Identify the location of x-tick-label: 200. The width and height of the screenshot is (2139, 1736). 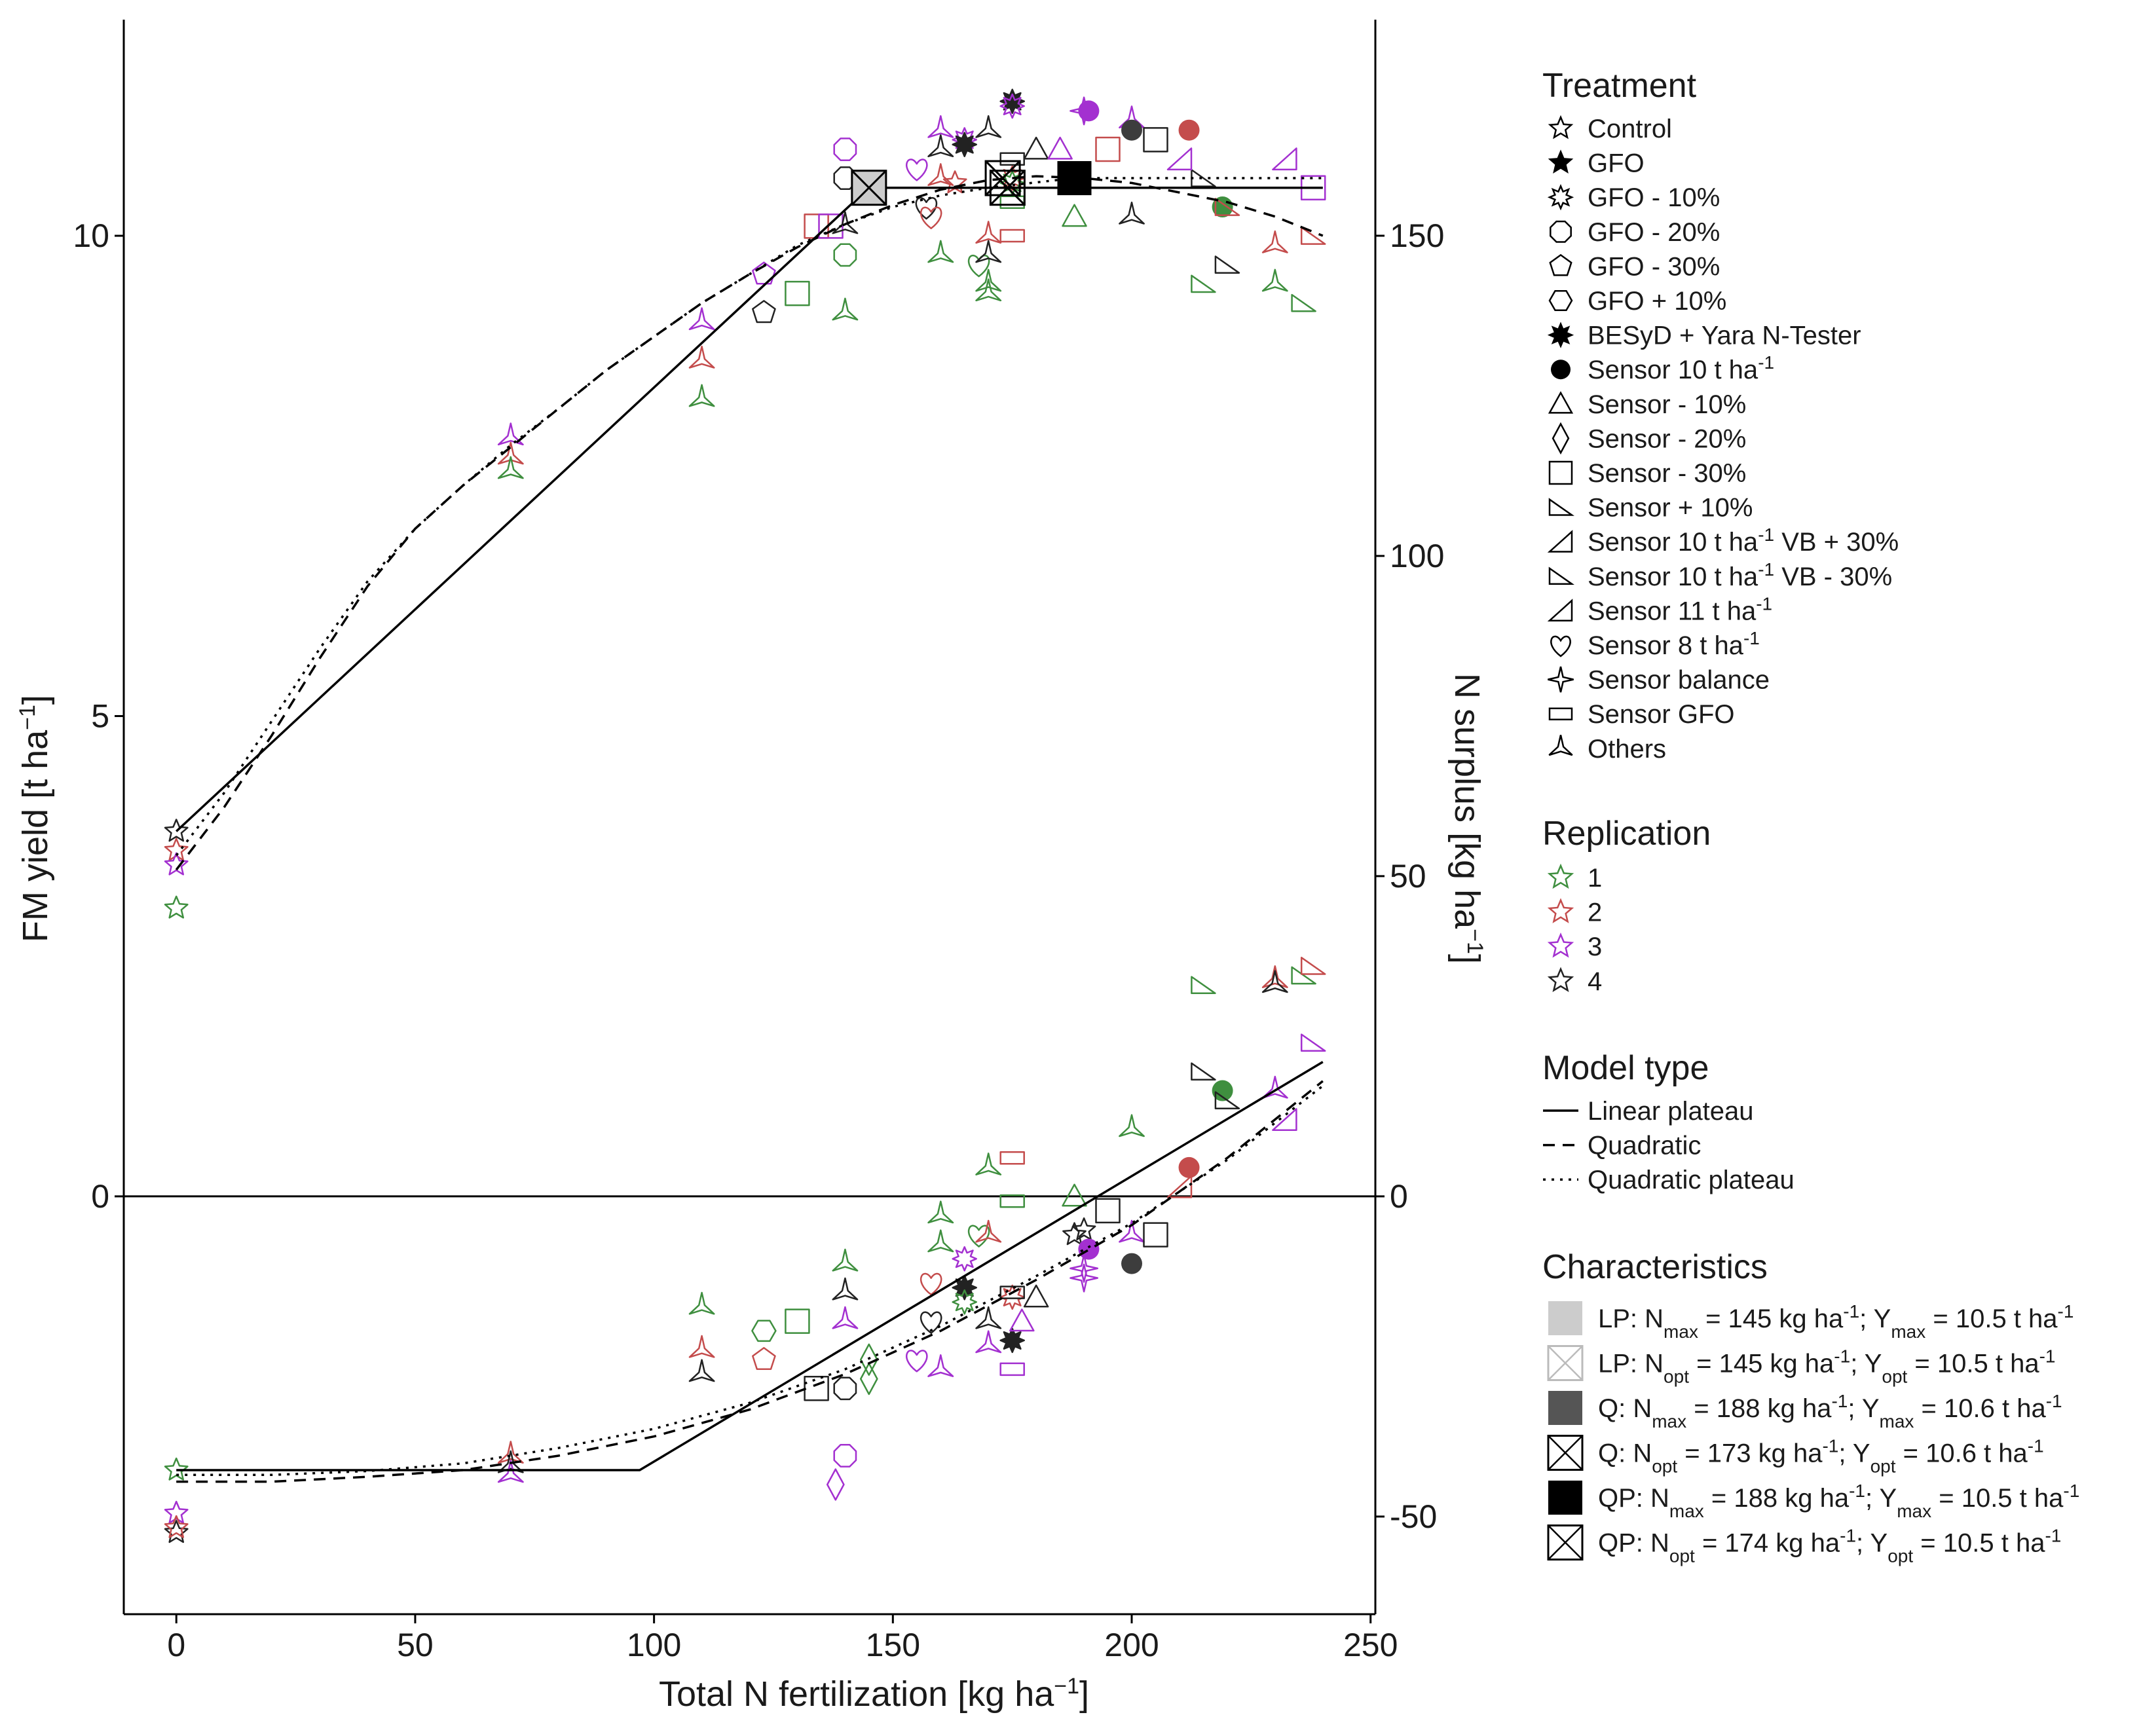
(1131, 1645).